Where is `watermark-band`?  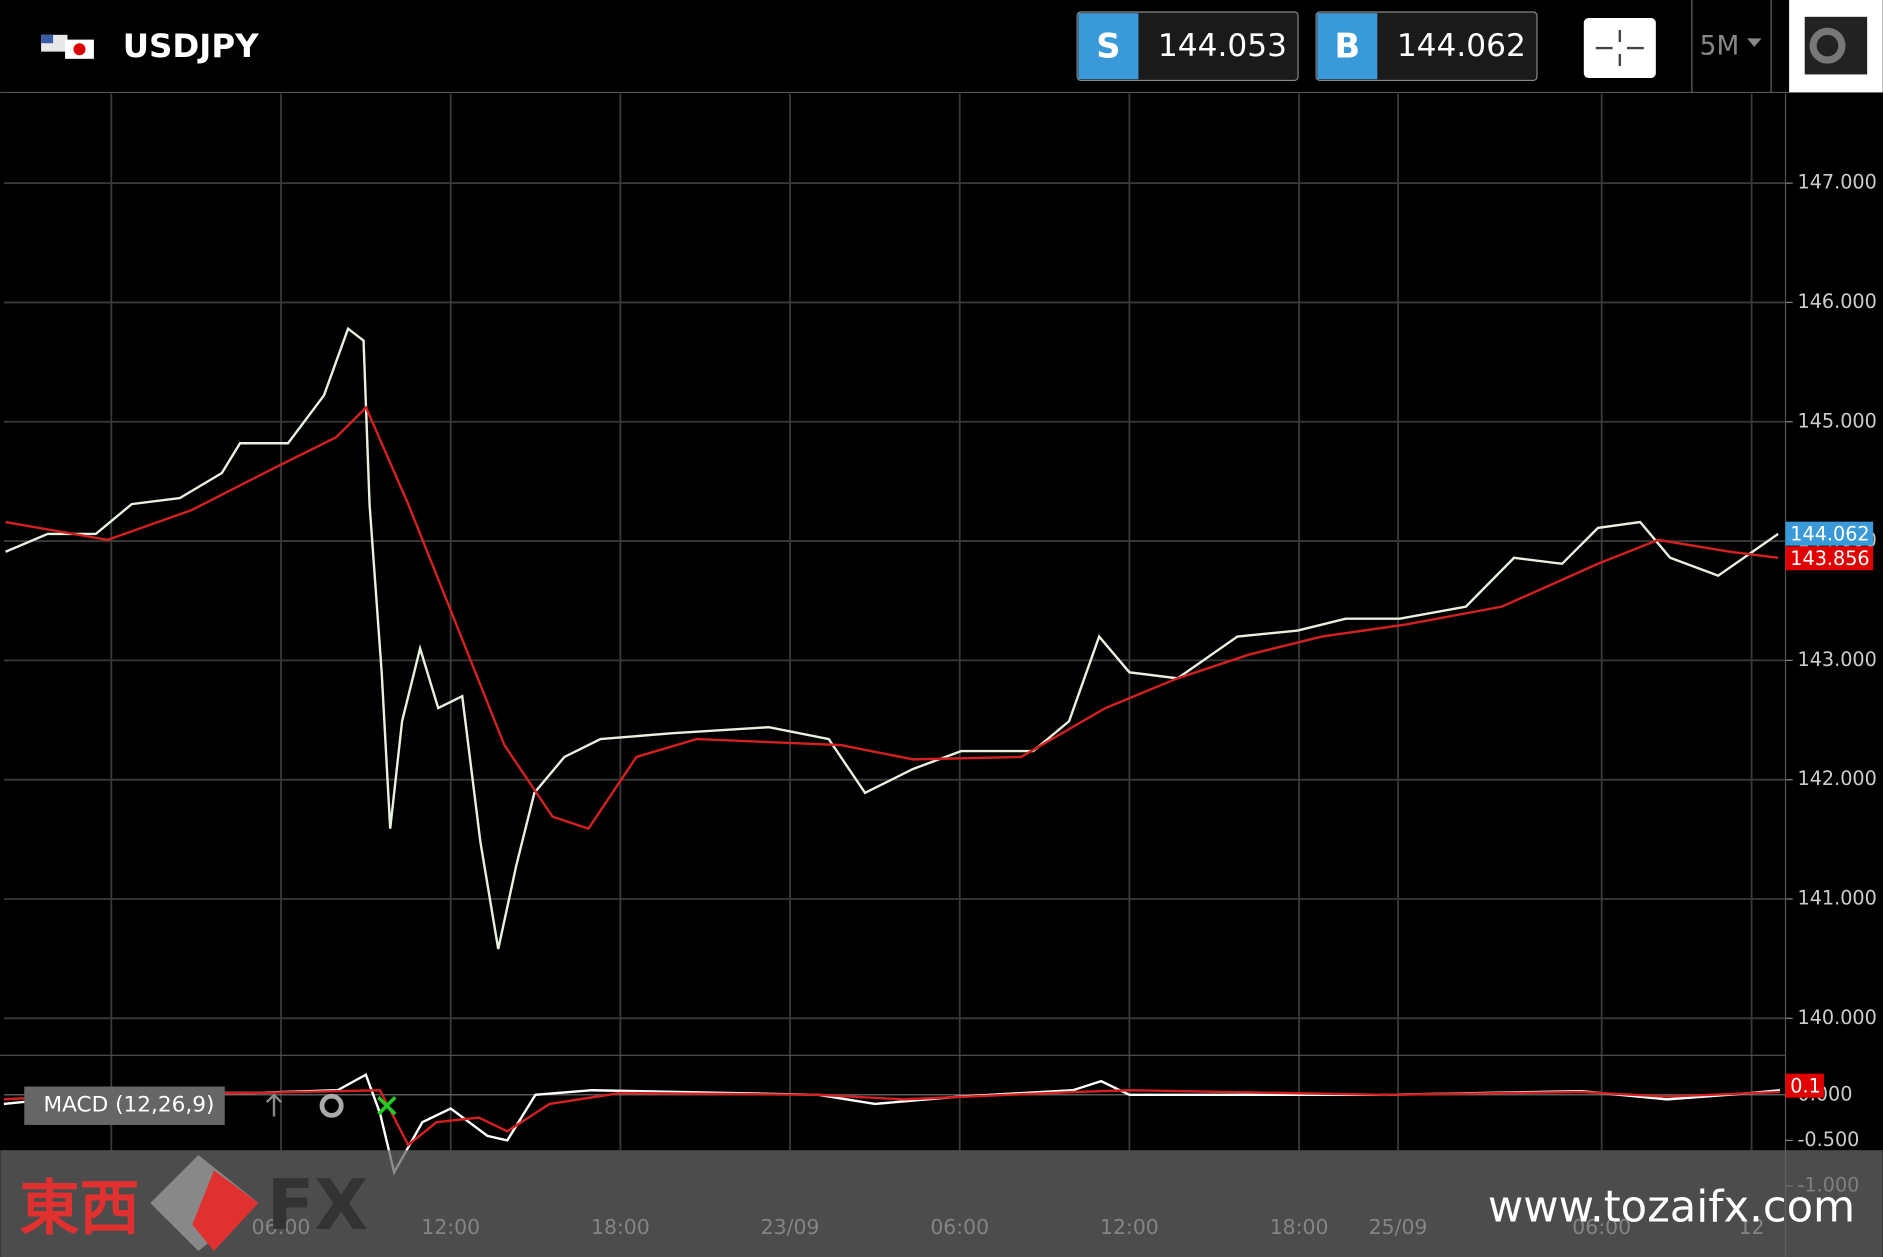 watermark-band is located at coordinates (941, 1203).